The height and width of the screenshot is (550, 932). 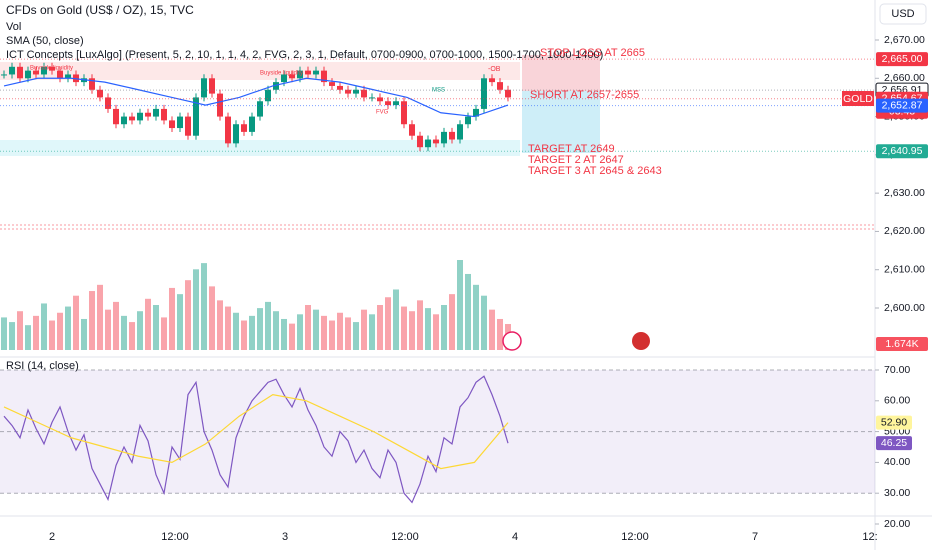 What do you see at coordinates (561, 122) in the screenshot?
I see `target-zone` at bounding box center [561, 122].